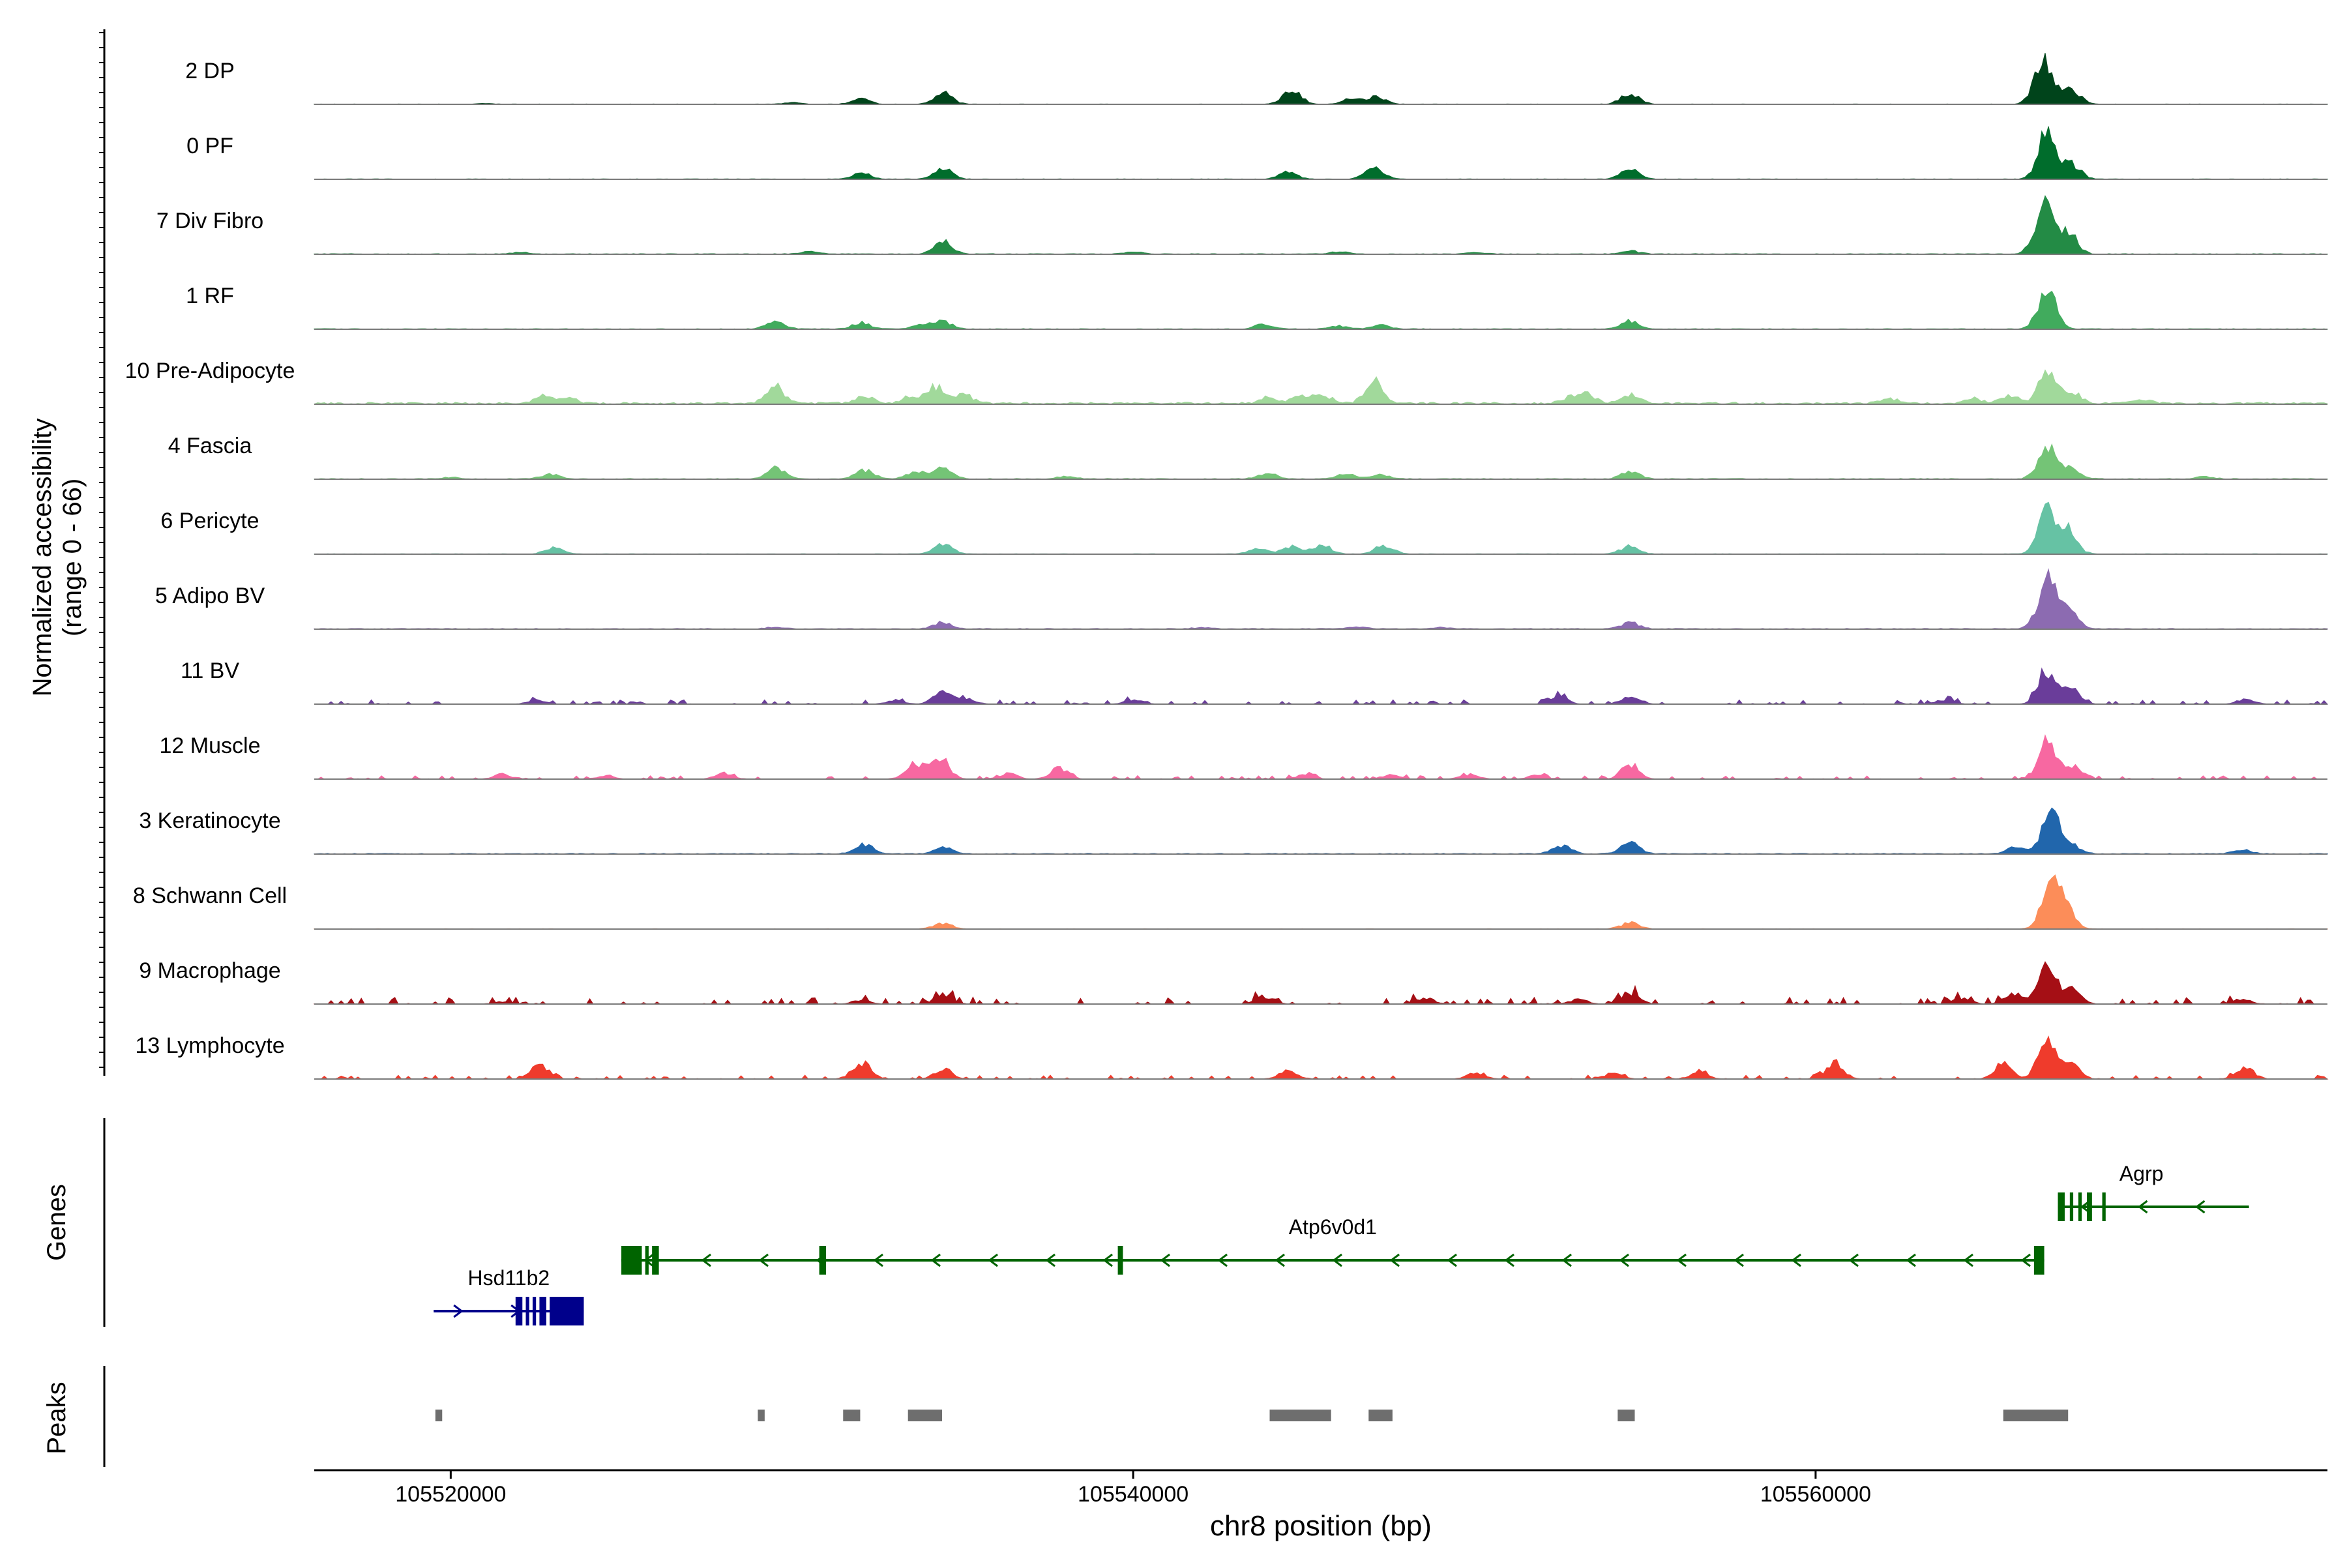  I want to click on track-label: 6 Pericyte, so click(209, 521).